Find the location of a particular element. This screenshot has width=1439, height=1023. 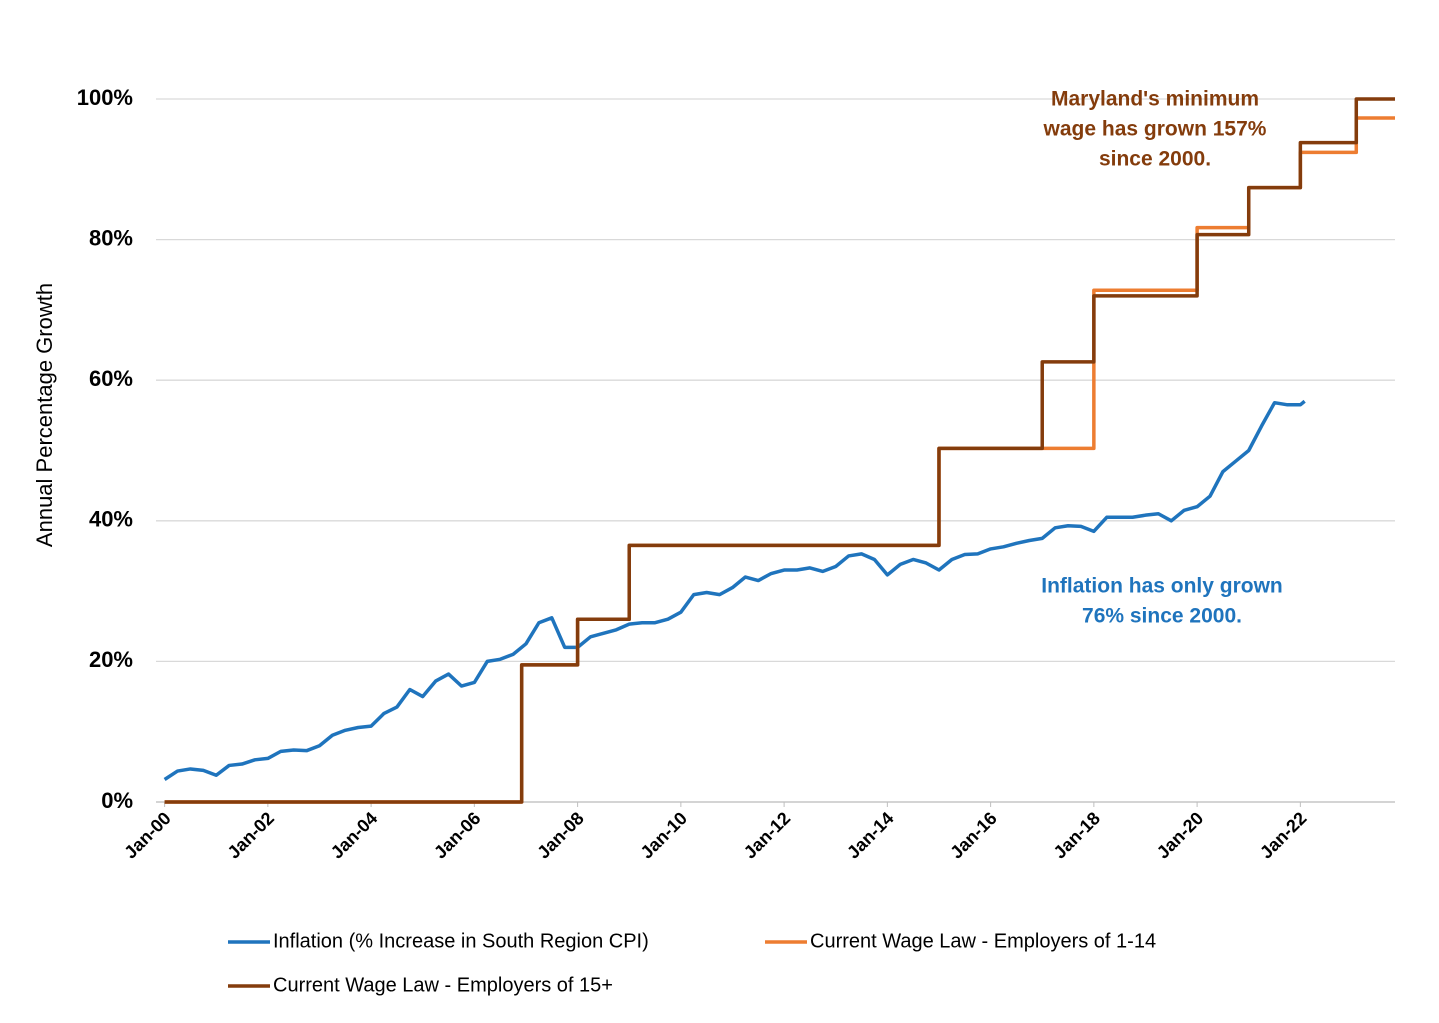

y-tick-label: 60% is located at coordinates (111, 378).